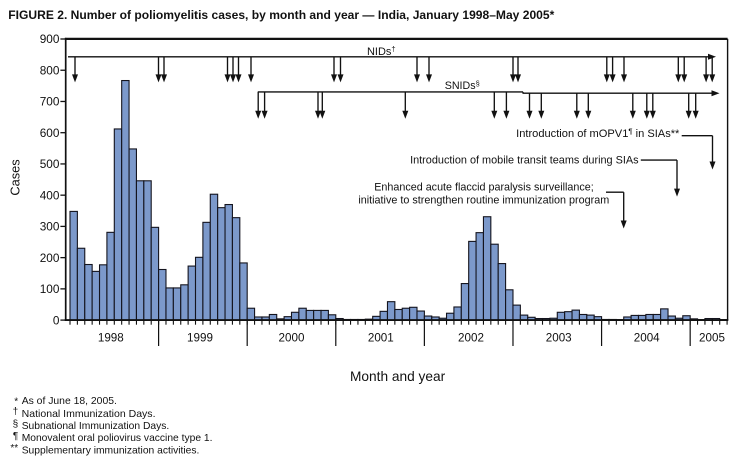 Image resolution: width=740 pixels, height=463 pixels. I want to click on svg-text: 0, so click(56, 320).